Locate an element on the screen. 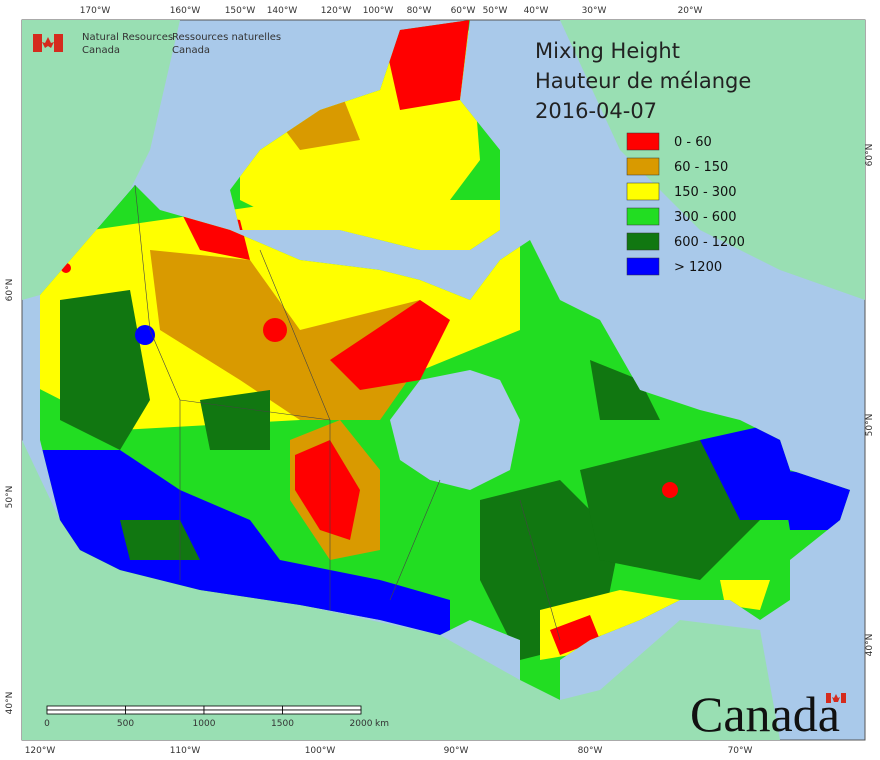  legend-label: > 1200 is located at coordinates (698, 267).